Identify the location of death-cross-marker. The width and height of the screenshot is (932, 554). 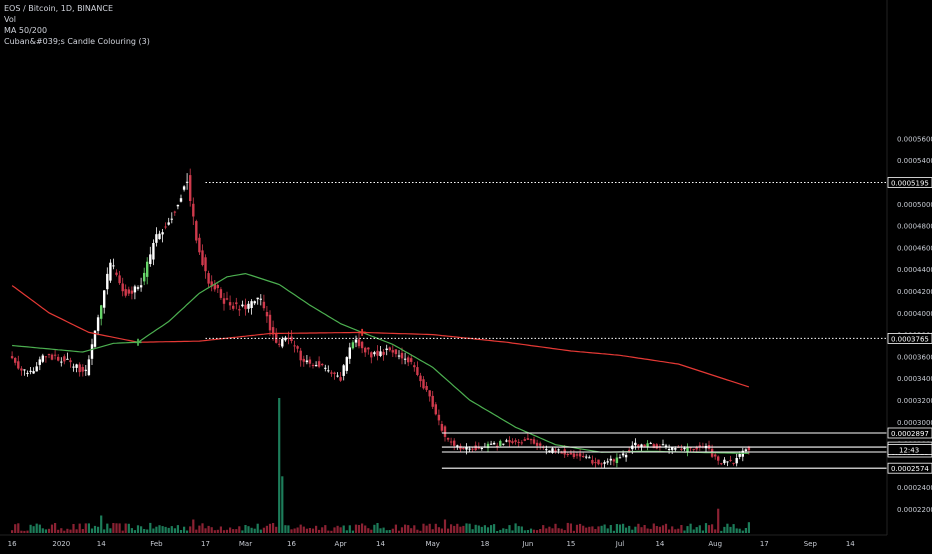
(362, 332).